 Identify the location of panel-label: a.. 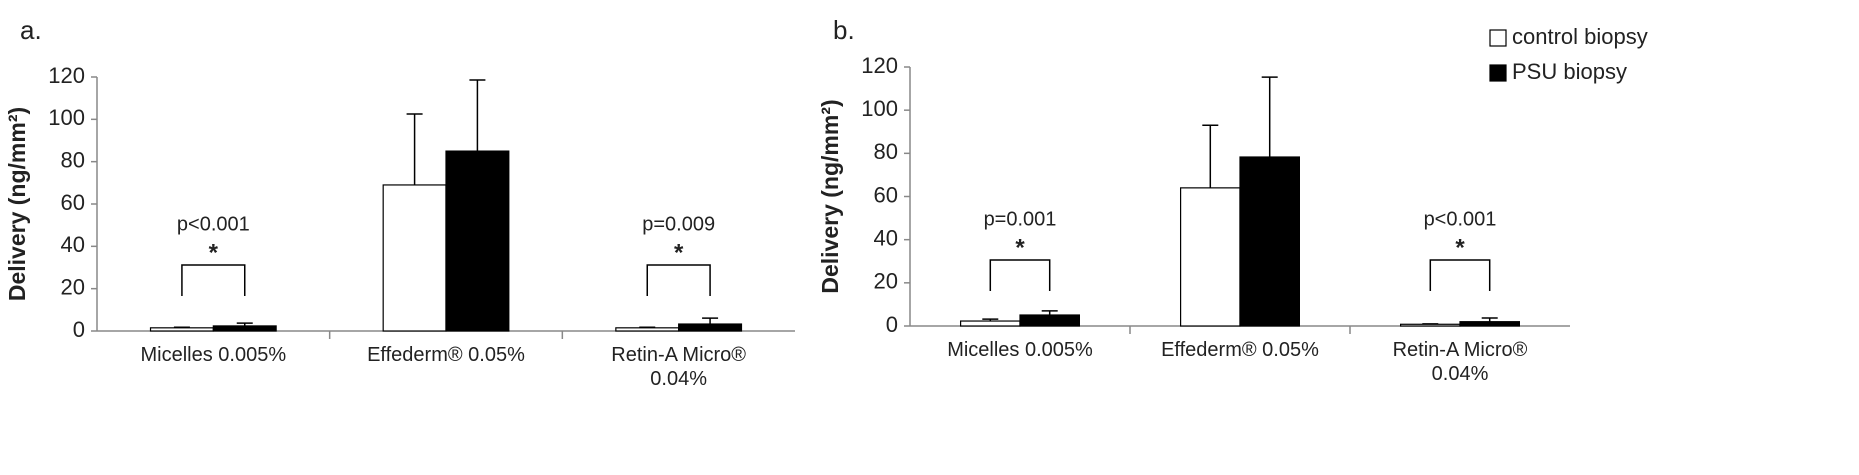
(31, 30).